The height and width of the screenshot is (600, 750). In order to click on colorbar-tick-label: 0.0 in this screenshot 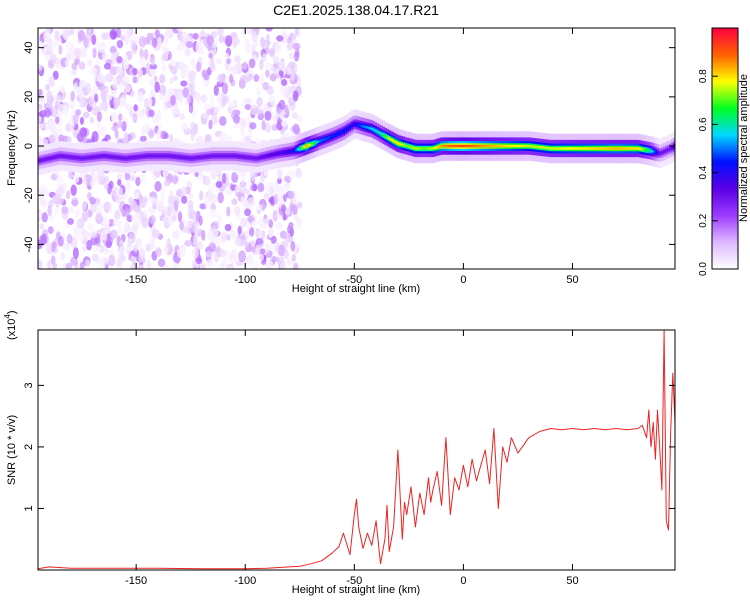, I will do `click(703, 269)`.